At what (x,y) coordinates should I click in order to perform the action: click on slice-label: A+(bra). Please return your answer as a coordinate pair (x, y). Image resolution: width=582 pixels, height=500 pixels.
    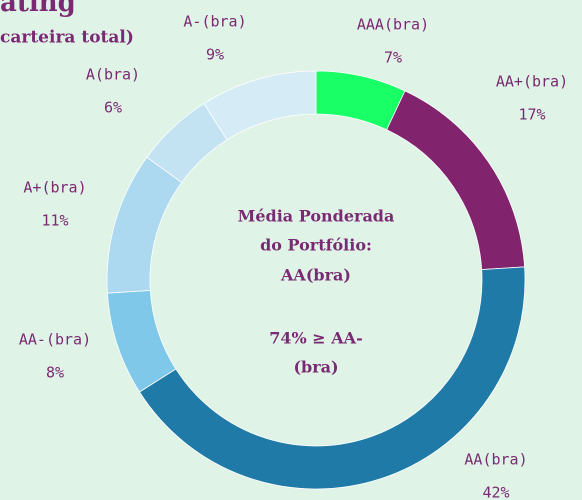
    Looking at the image, I should click on (54, 188).